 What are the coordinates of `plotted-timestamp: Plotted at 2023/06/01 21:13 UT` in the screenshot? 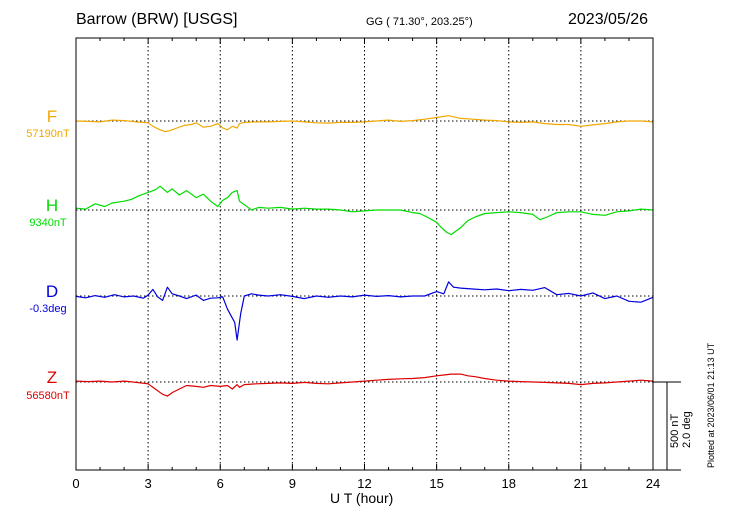 It's located at (711, 405).